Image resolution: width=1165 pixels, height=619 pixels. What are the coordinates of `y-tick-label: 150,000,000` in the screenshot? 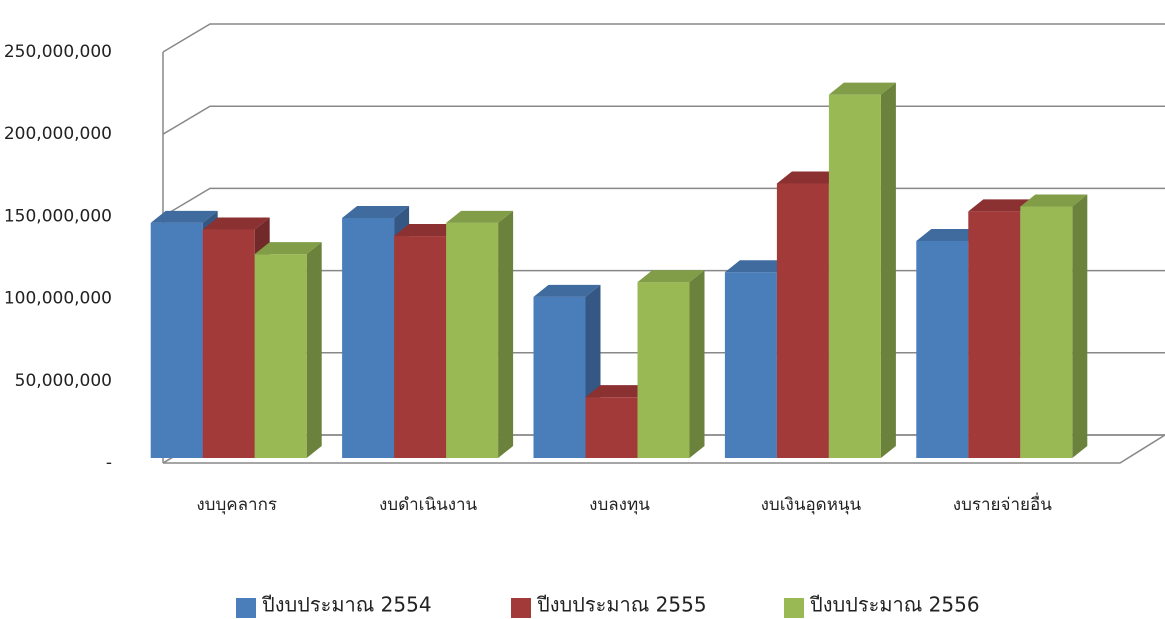 It's located at (58, 216).